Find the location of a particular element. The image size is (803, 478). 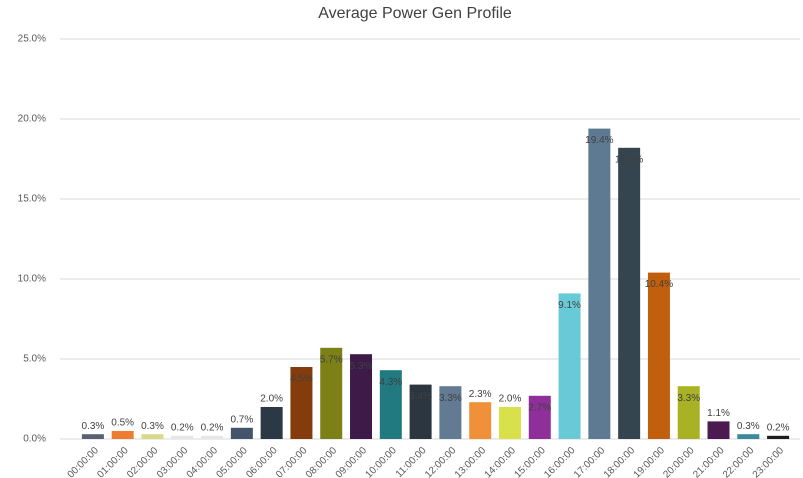

y-tick-label: 25.0% is located at coordinates (32, 39).